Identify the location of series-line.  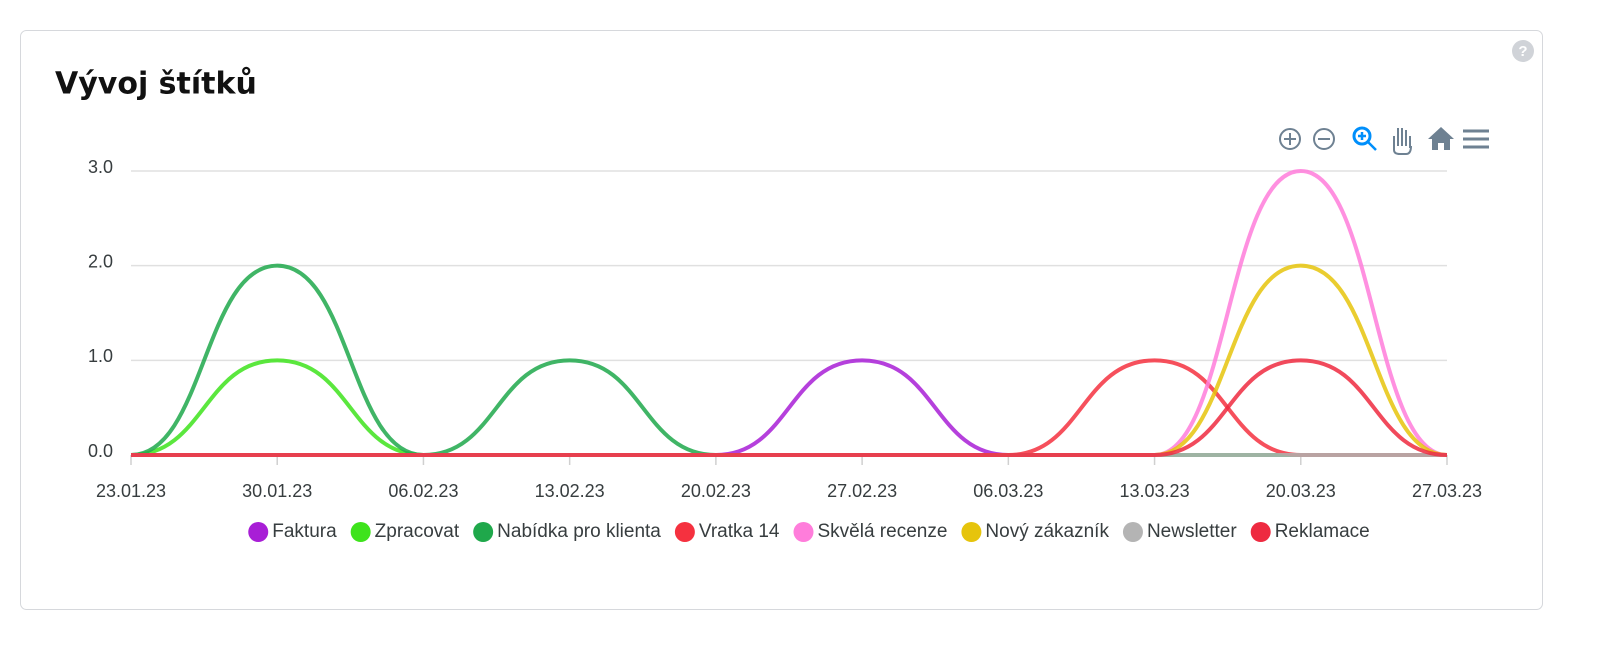
(789, 408).